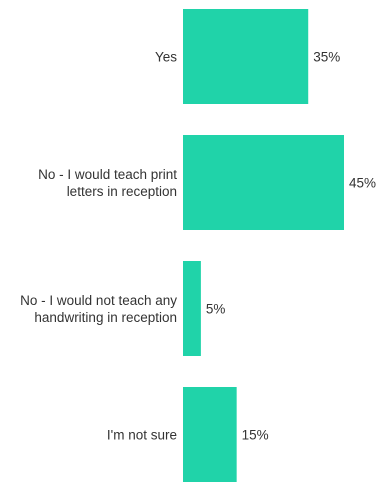 This screenshot has height=483, width=377. What do you see at coordinates (255, 435) in the screenshot?
I see `value-label-3: 15%` at bounding box center [255, 435].